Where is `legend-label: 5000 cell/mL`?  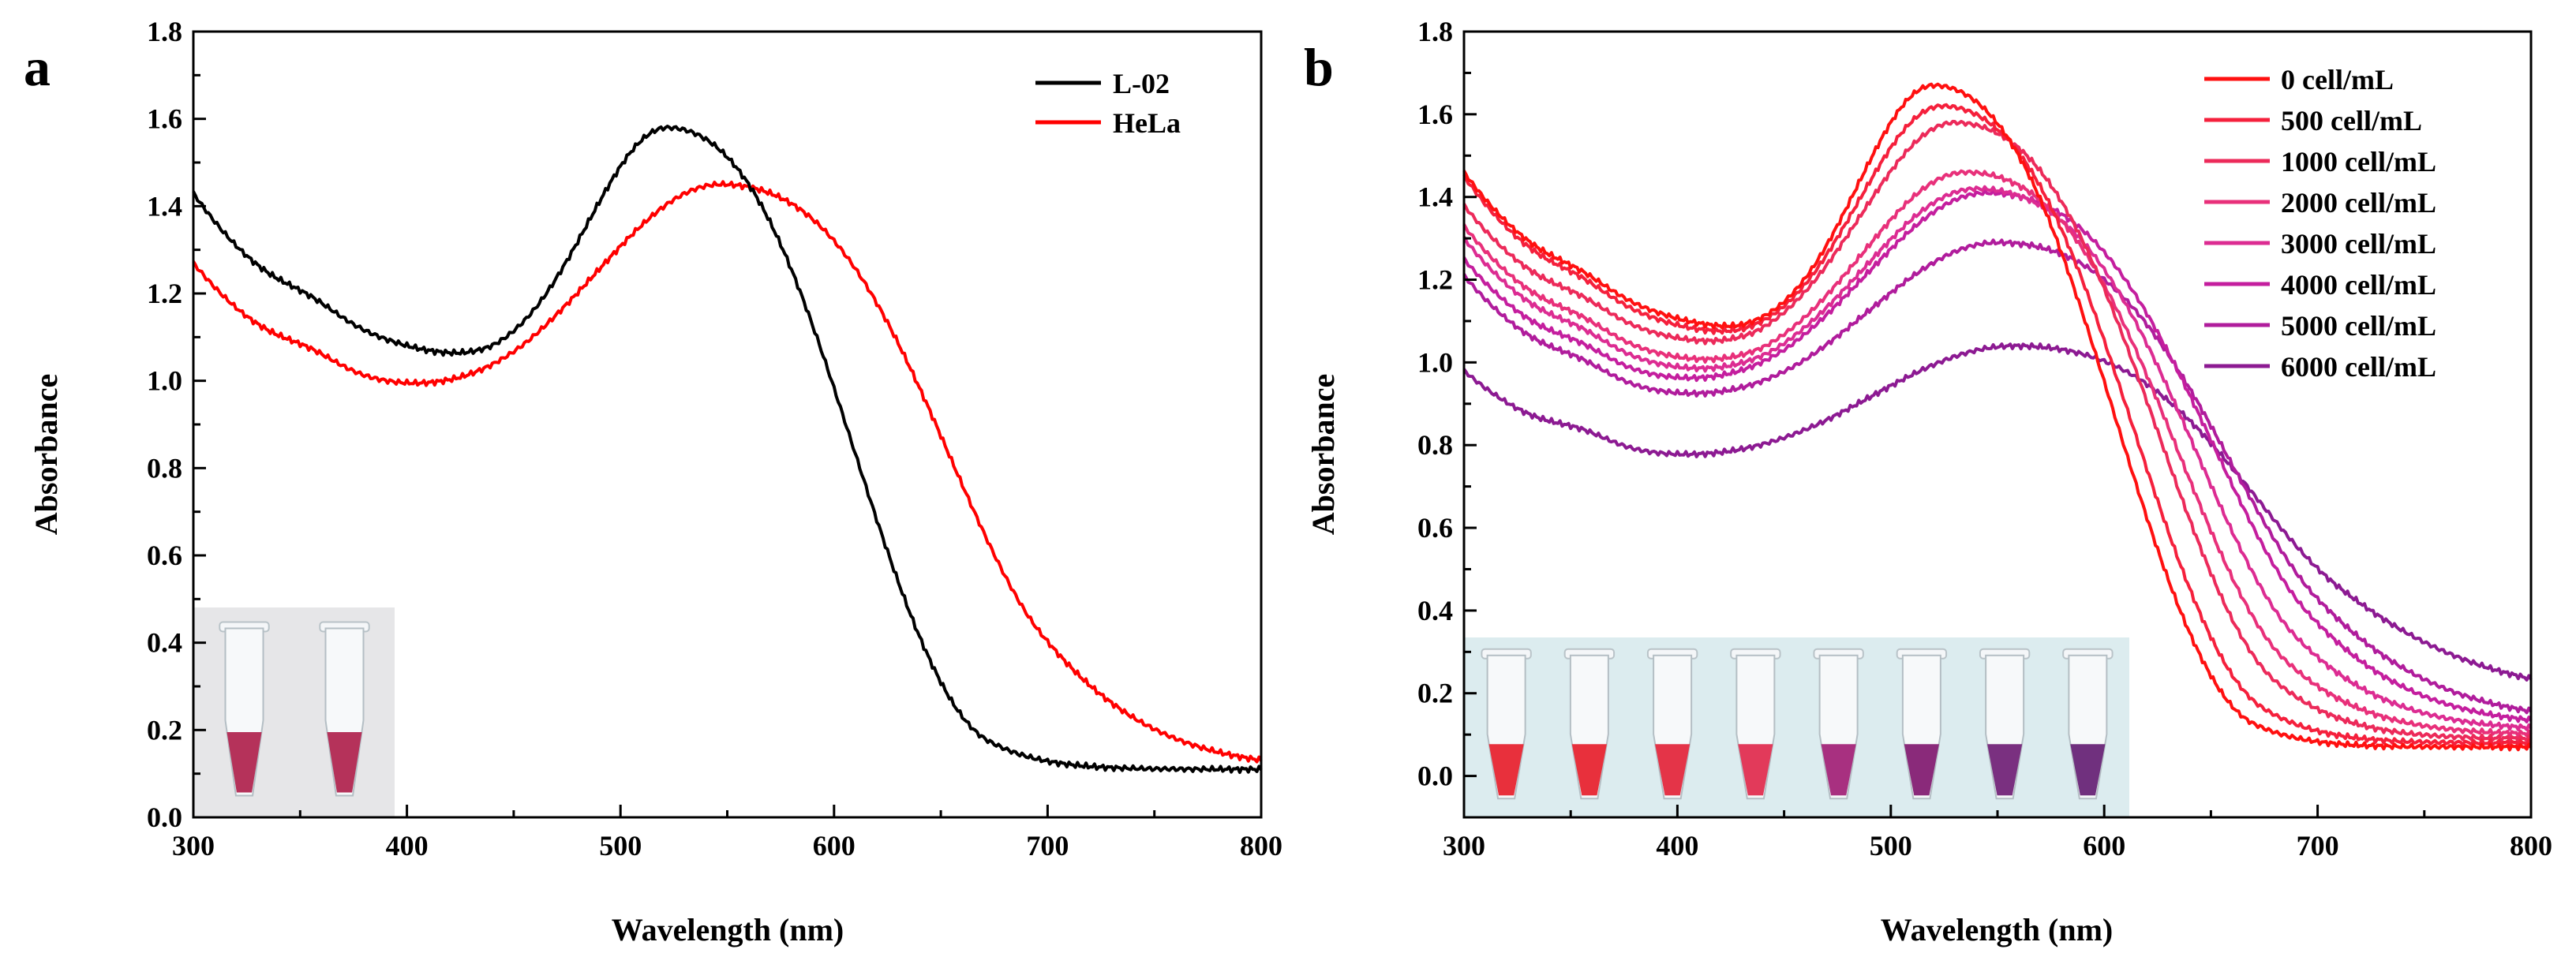
legend-label: 5000 cell/mL is located at coordinates (2358, 326).